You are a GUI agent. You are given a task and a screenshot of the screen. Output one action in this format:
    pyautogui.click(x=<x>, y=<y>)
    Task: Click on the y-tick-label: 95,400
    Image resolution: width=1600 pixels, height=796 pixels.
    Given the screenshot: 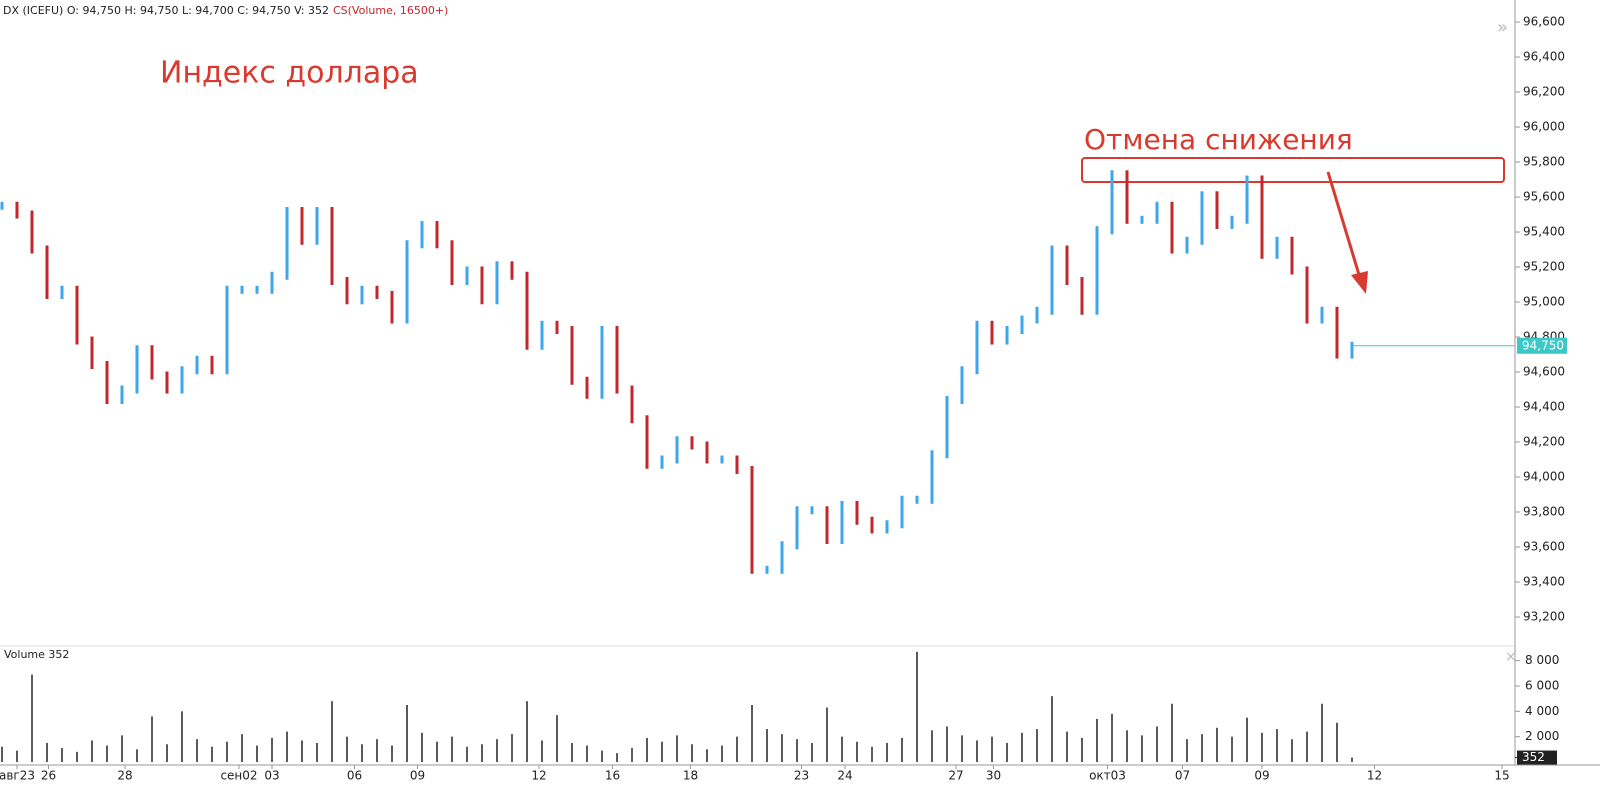 What is the action you would take?
    pyautogui.click(x=1544, y=232)
    